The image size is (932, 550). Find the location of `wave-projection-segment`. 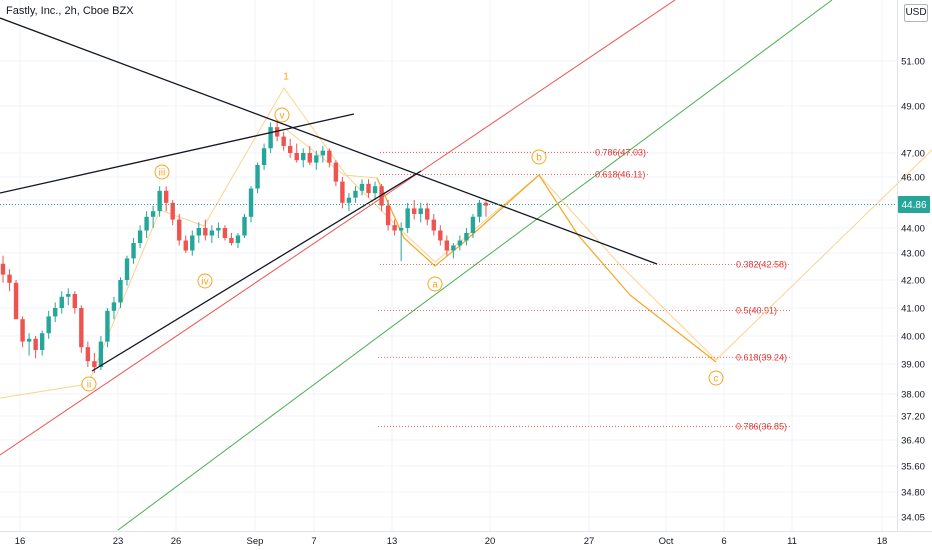

wave-projection-segment is located at coordinates (332, 154).